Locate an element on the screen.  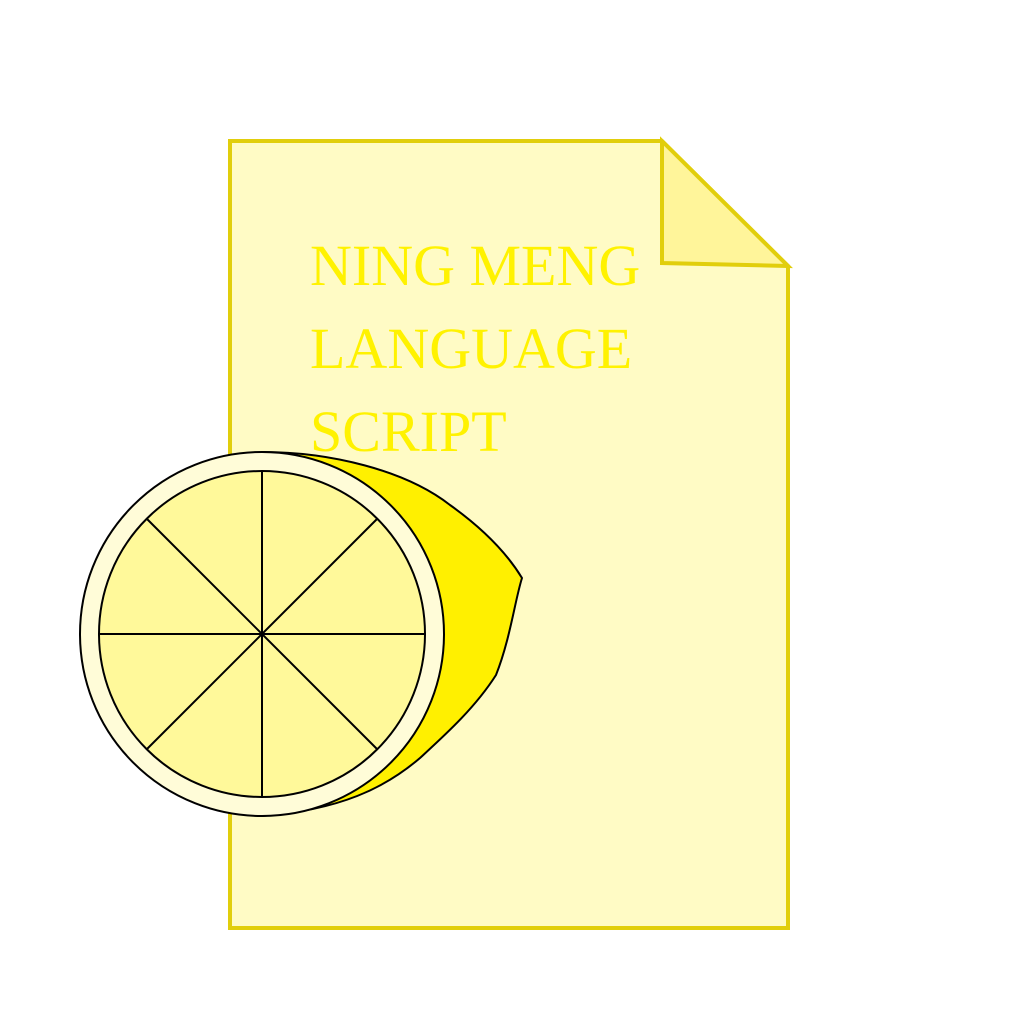
document-folded-corner is located at coordinates (726, 202).